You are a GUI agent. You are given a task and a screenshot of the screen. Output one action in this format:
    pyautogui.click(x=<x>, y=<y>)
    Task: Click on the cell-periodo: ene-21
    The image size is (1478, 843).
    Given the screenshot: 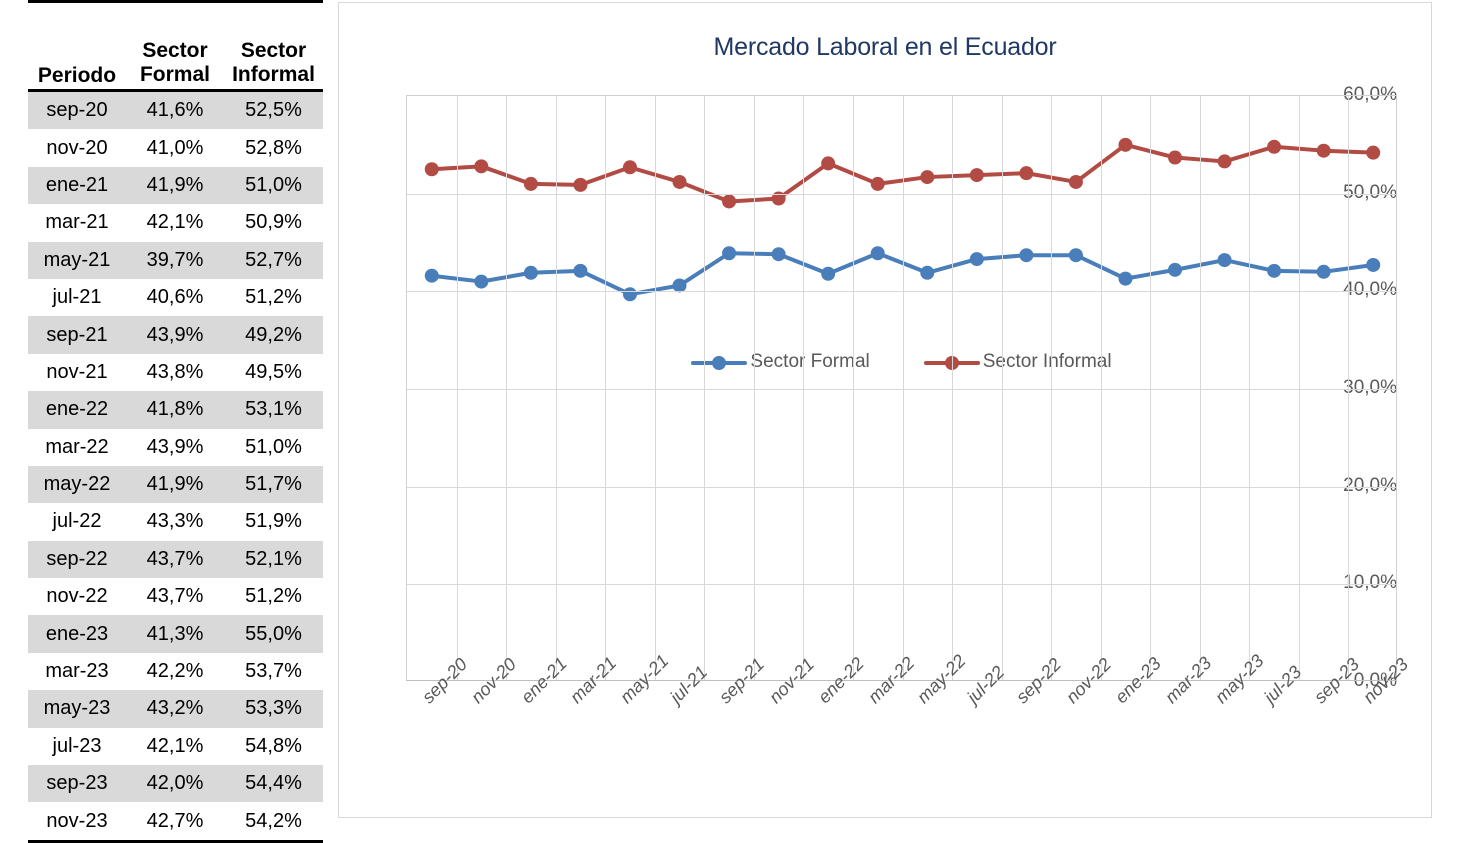 What is the action you would take?
    pyautogui.click(x=77, y=185)
    